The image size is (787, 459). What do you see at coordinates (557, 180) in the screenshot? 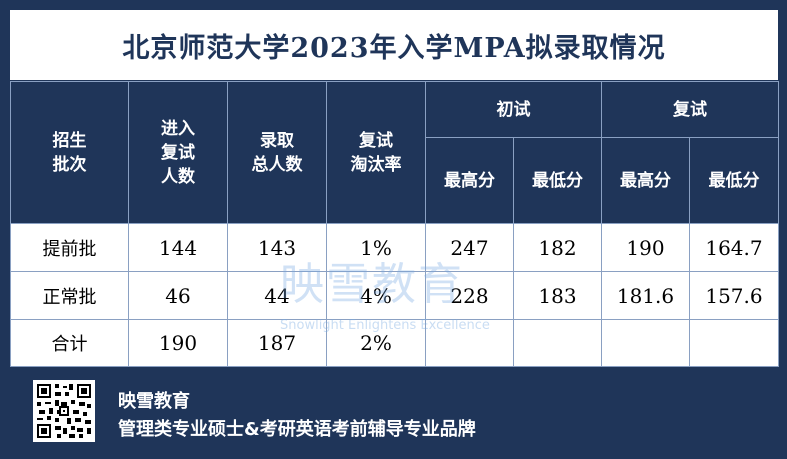
I see `header-init-min: 最低分` at bounding box center [557, 180].